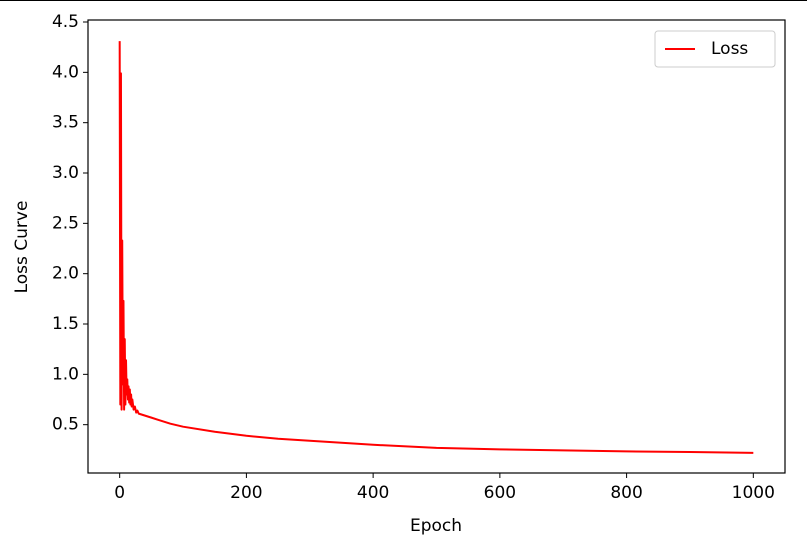  What do you see at coordinates (65, 324) in the screenshot?
I see `y-tick-label: 1.5` at bounding box center [65, 324].